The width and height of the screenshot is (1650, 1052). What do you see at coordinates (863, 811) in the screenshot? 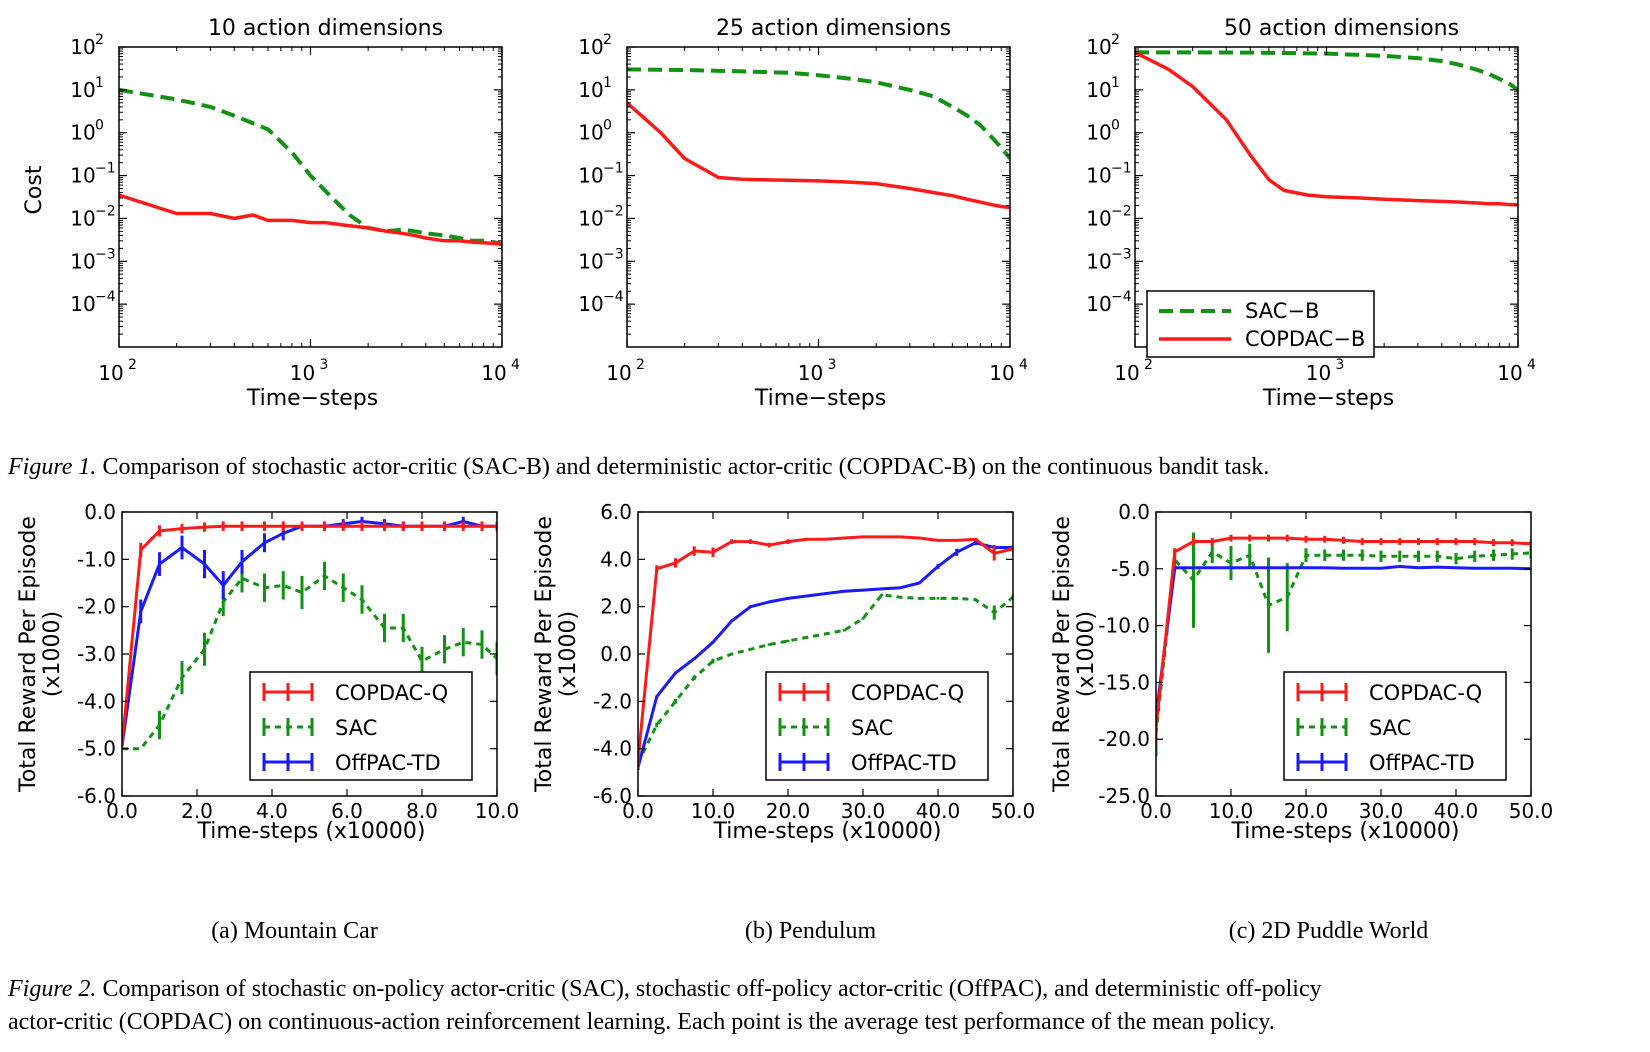
I see `x-tick-label: 30.0` at bounding box center [863, 811].